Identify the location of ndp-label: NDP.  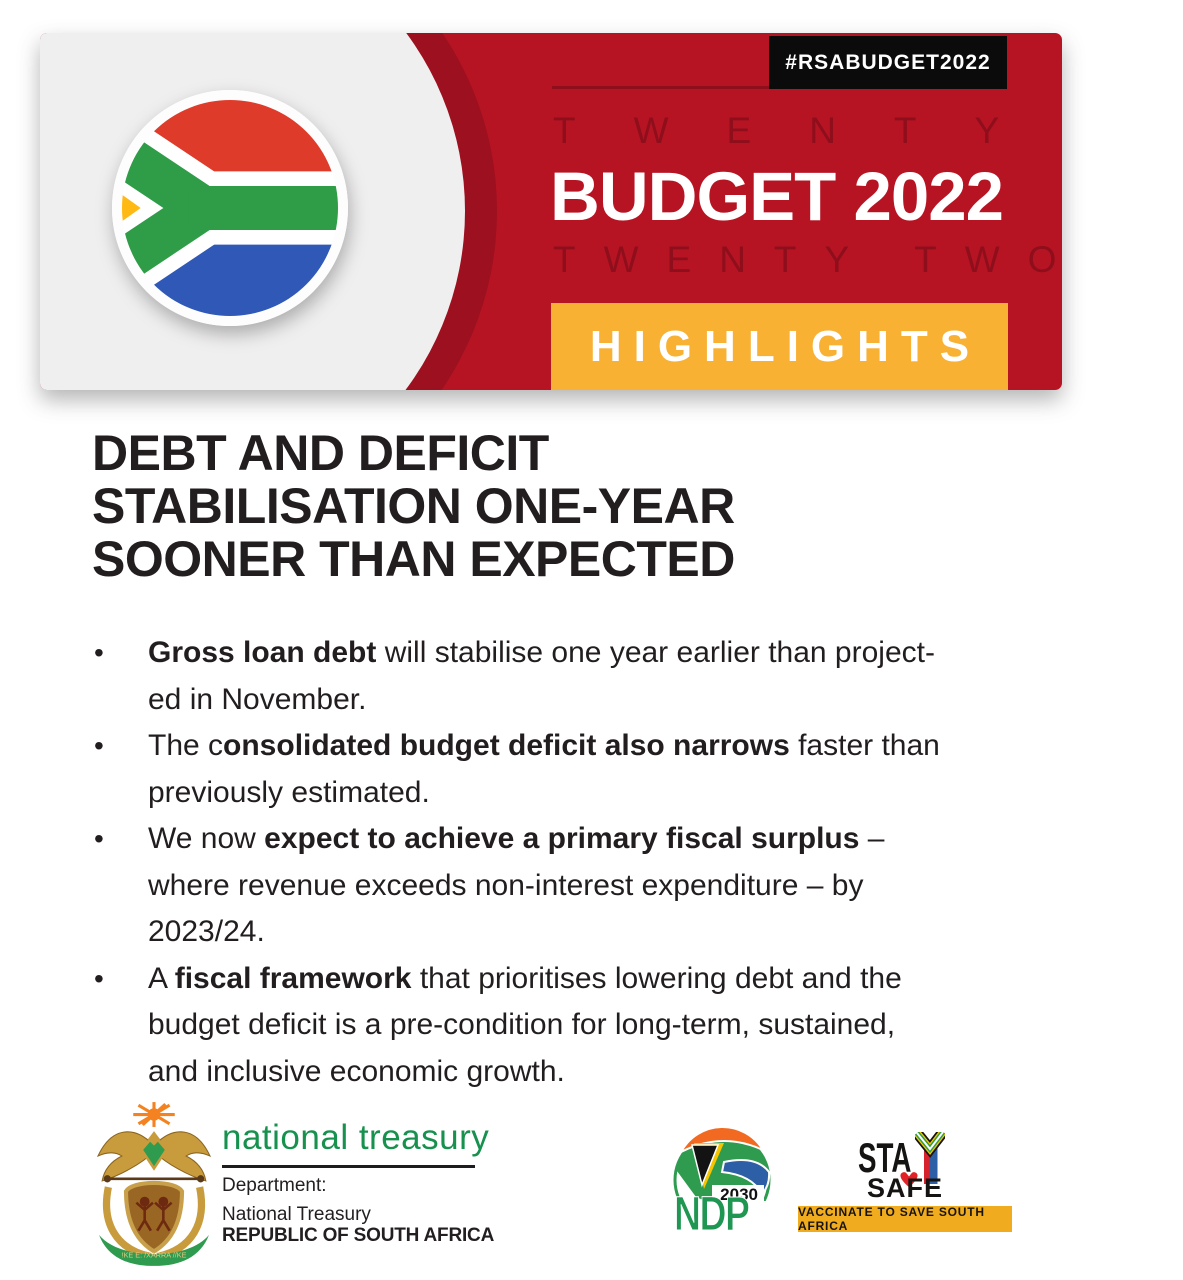
(711, 1215).